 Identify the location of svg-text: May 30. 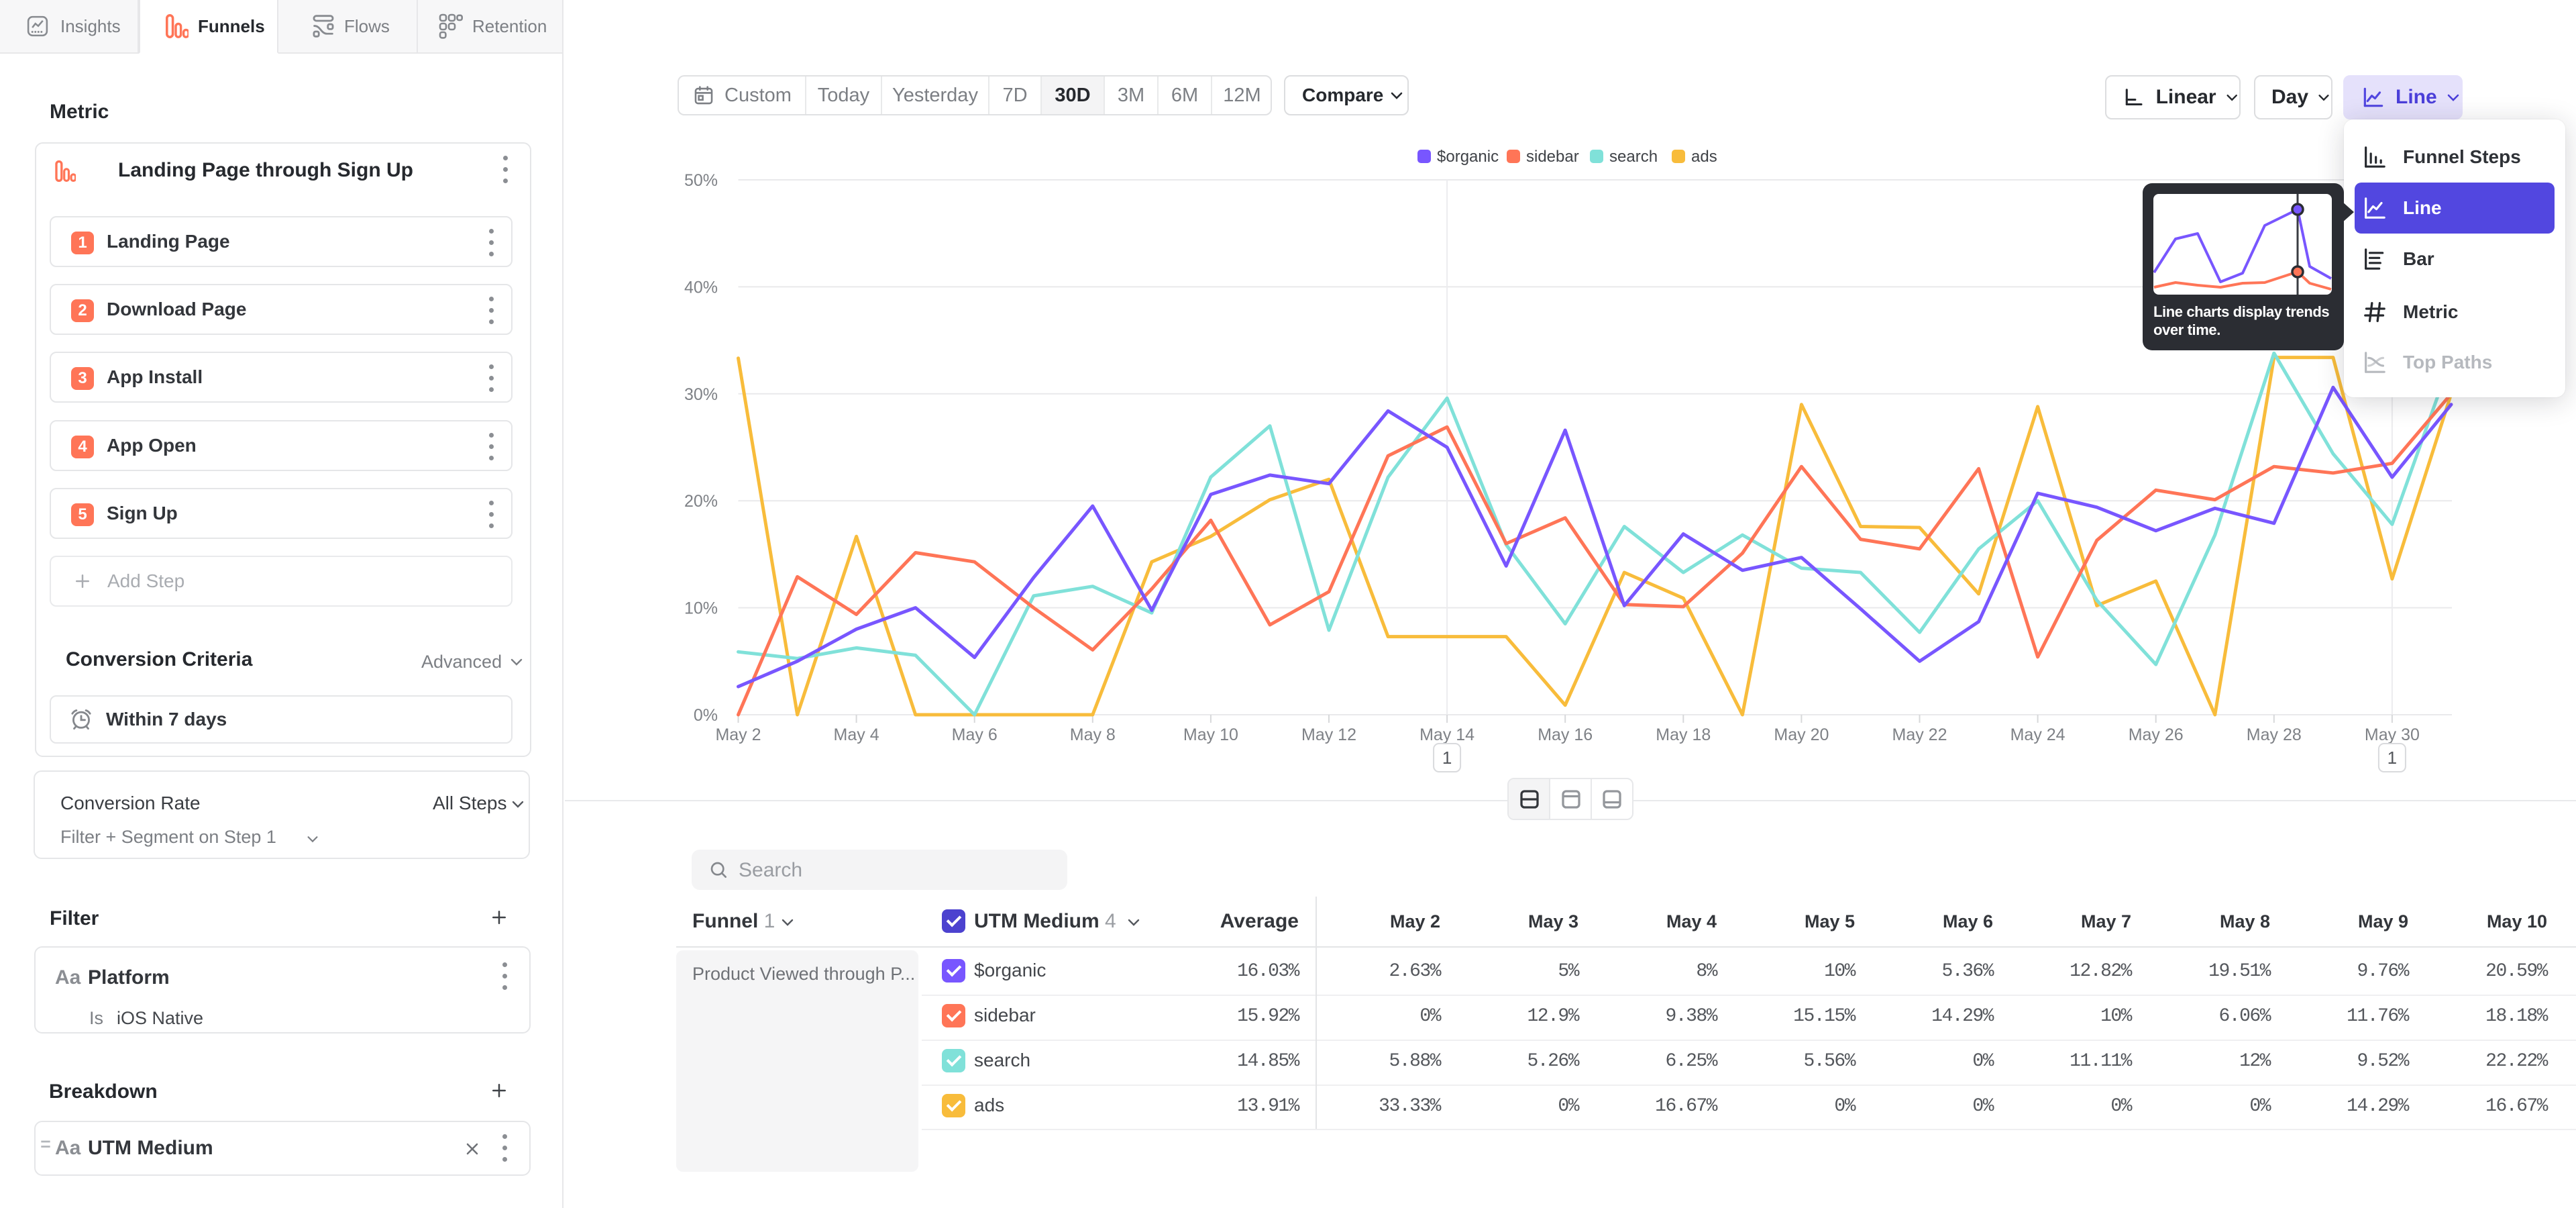
(2392, 734).